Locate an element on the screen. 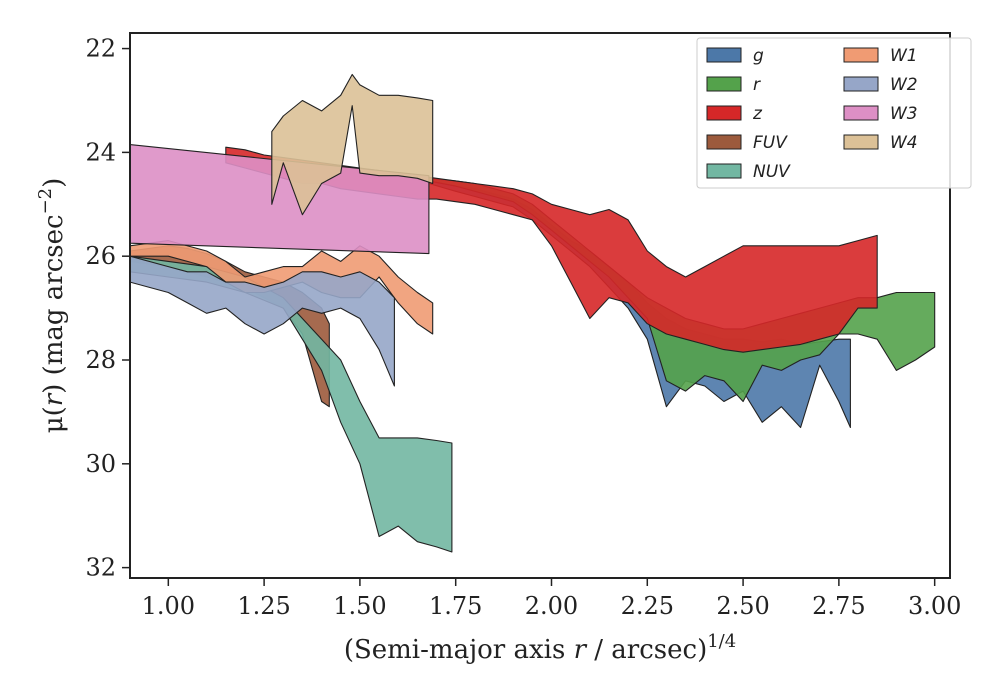  y-tick-label: 22 is located at coordinates (100, 49).